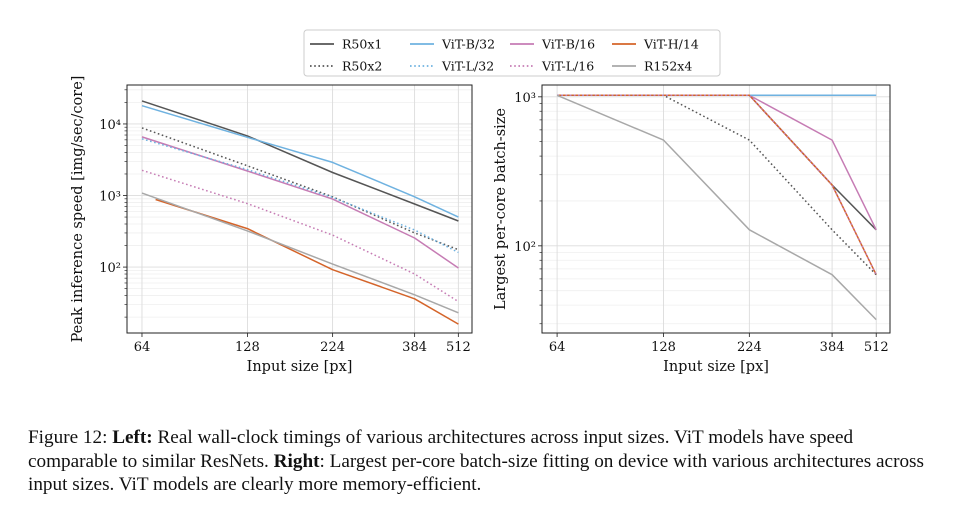 The image size is (972, 528). I want to click on left-series-lines, so click(300, 212).